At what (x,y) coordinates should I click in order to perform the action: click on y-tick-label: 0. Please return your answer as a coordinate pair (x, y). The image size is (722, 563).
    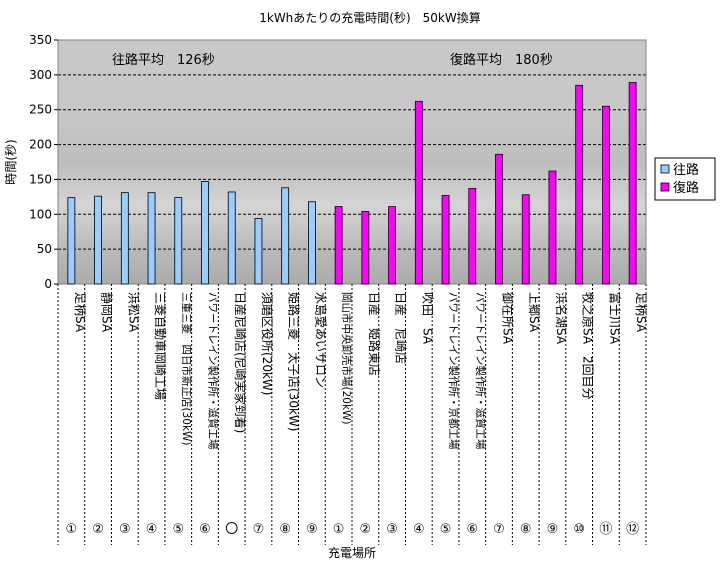
    Looking at the image, I should click on (48, 284).